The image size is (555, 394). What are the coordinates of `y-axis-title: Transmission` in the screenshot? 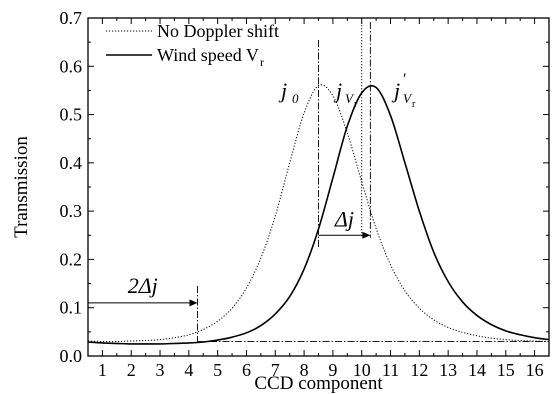 It's located at (21, 187).